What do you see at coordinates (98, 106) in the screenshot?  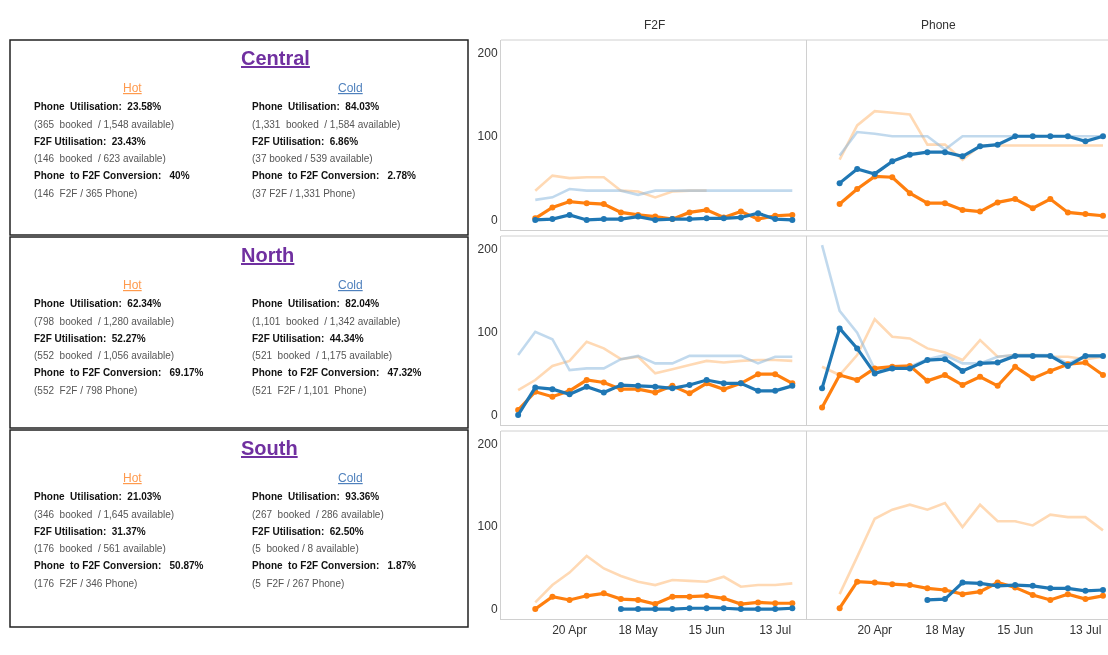 I see `text: Phone Utilisation: 23.58%` at bounding box center [98, 106].